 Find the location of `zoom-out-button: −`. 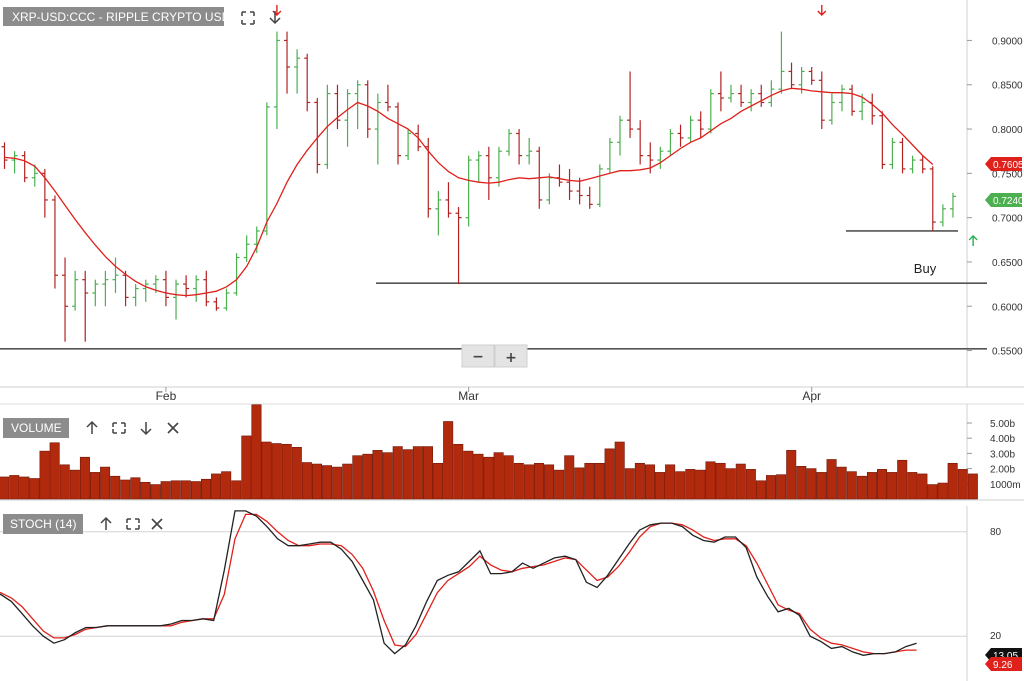

zoom-out-button: − is located at coordinates (478, 356).